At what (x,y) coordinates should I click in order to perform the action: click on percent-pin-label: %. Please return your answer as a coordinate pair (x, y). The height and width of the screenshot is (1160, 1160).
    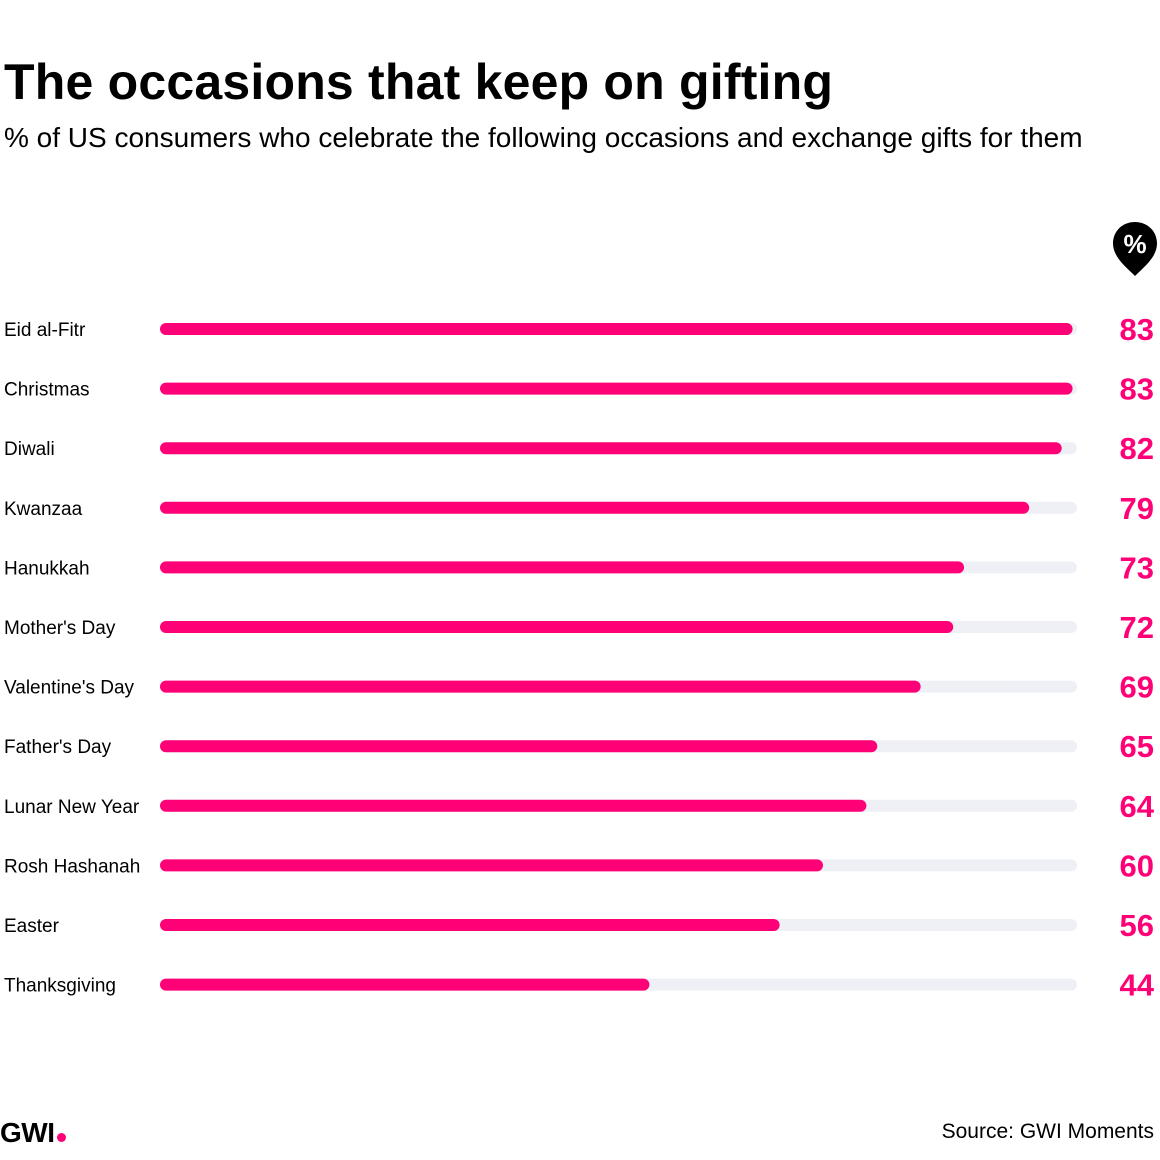
    Looking at the image, I should click on (1134, 244).